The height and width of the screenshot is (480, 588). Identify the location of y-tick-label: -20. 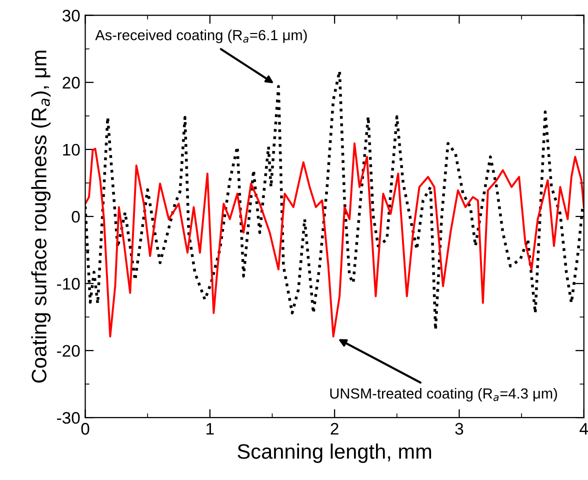
(68, 350).